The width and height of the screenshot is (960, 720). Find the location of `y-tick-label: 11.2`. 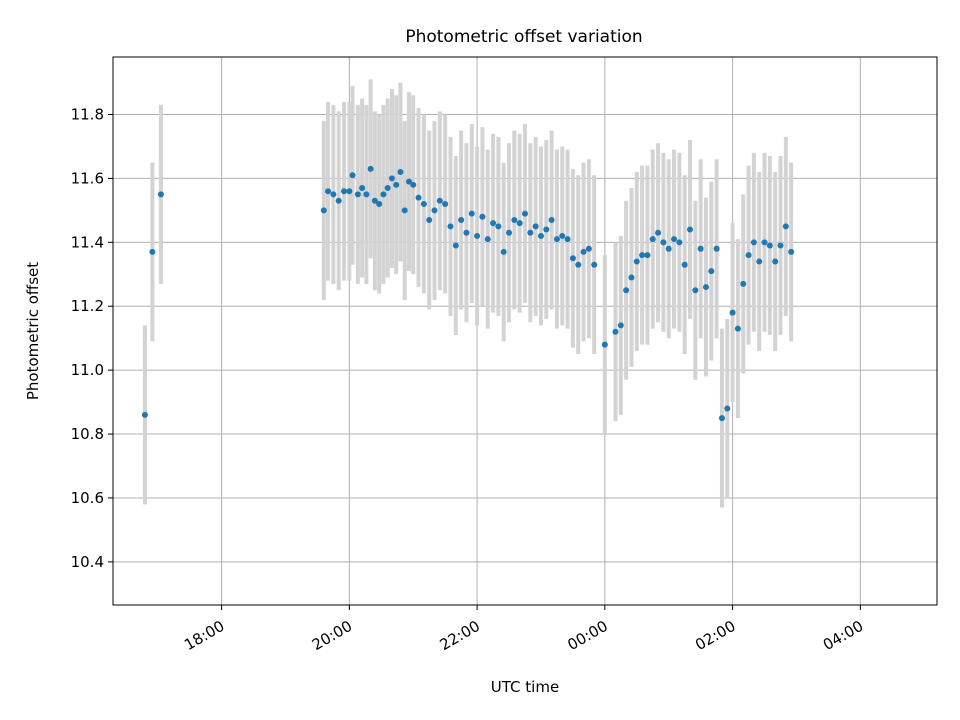

y-tick-label: 11.2 is located at coordinates (87, 306).